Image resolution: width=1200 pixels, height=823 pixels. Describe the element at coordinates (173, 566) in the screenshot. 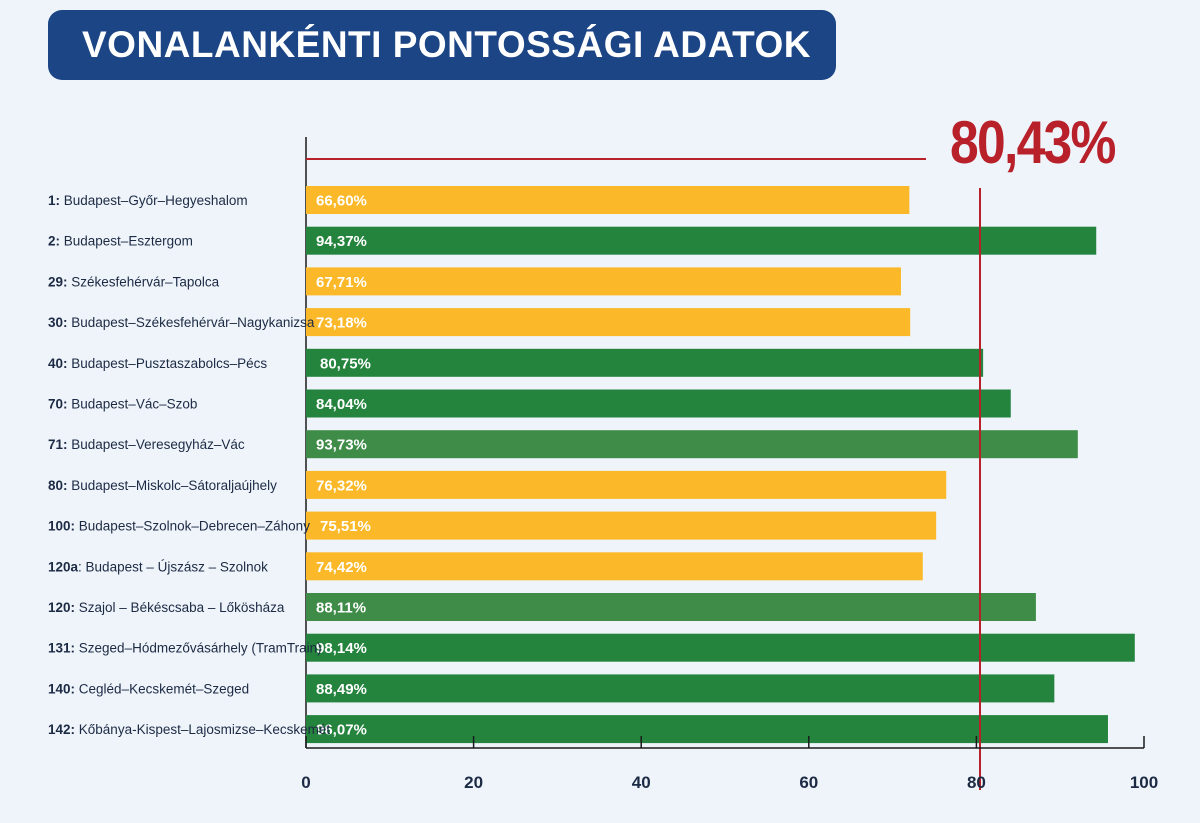

I see `category-name: : Budapest – Újszász – Szolnok` at that location.